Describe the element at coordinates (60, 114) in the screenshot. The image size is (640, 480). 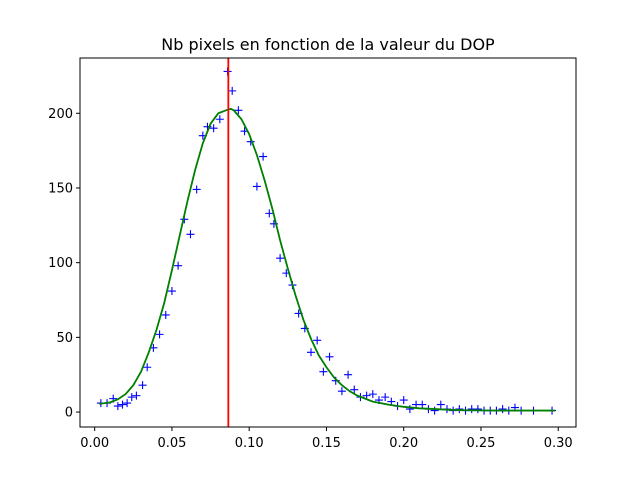
I see `y-tick-label: 200` at that location.